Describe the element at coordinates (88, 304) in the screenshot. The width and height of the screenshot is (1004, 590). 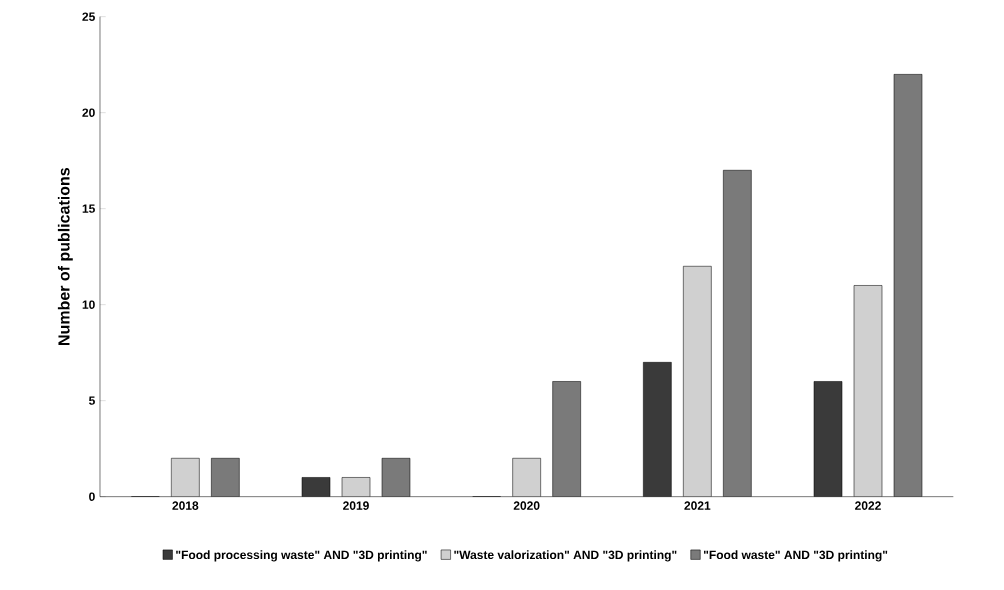
I see `y-tick-label: 10` at that location.